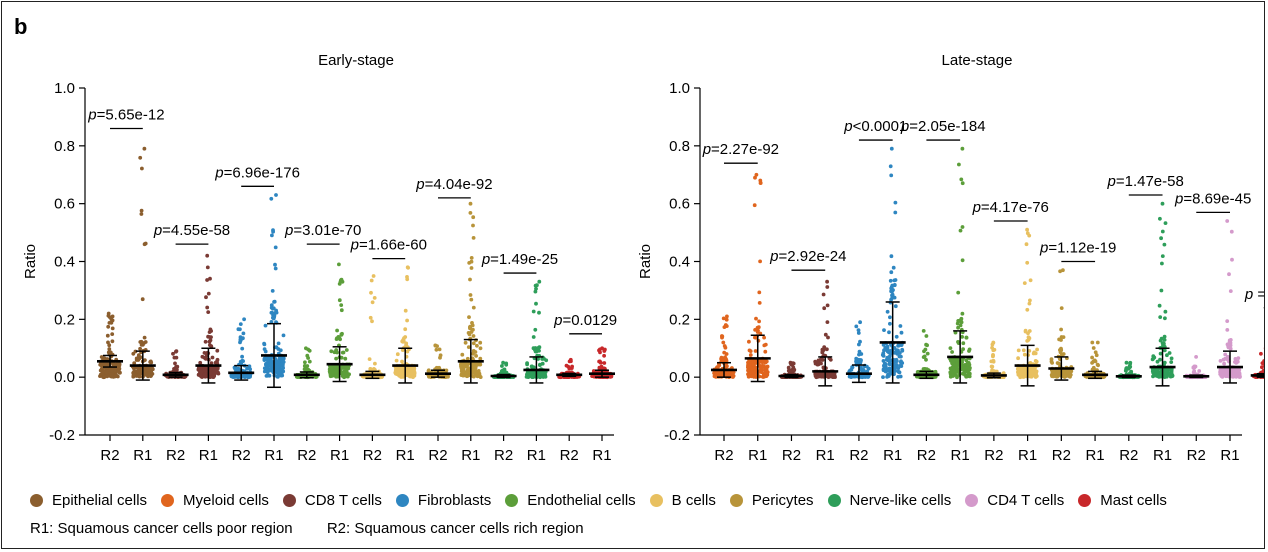 Image resolution: width=1268 pixels, height=552 pixels. Describe the element at coordinates (453, 184) in the screenshot. I see `p-value-label: p=4.04e-92` at that location.